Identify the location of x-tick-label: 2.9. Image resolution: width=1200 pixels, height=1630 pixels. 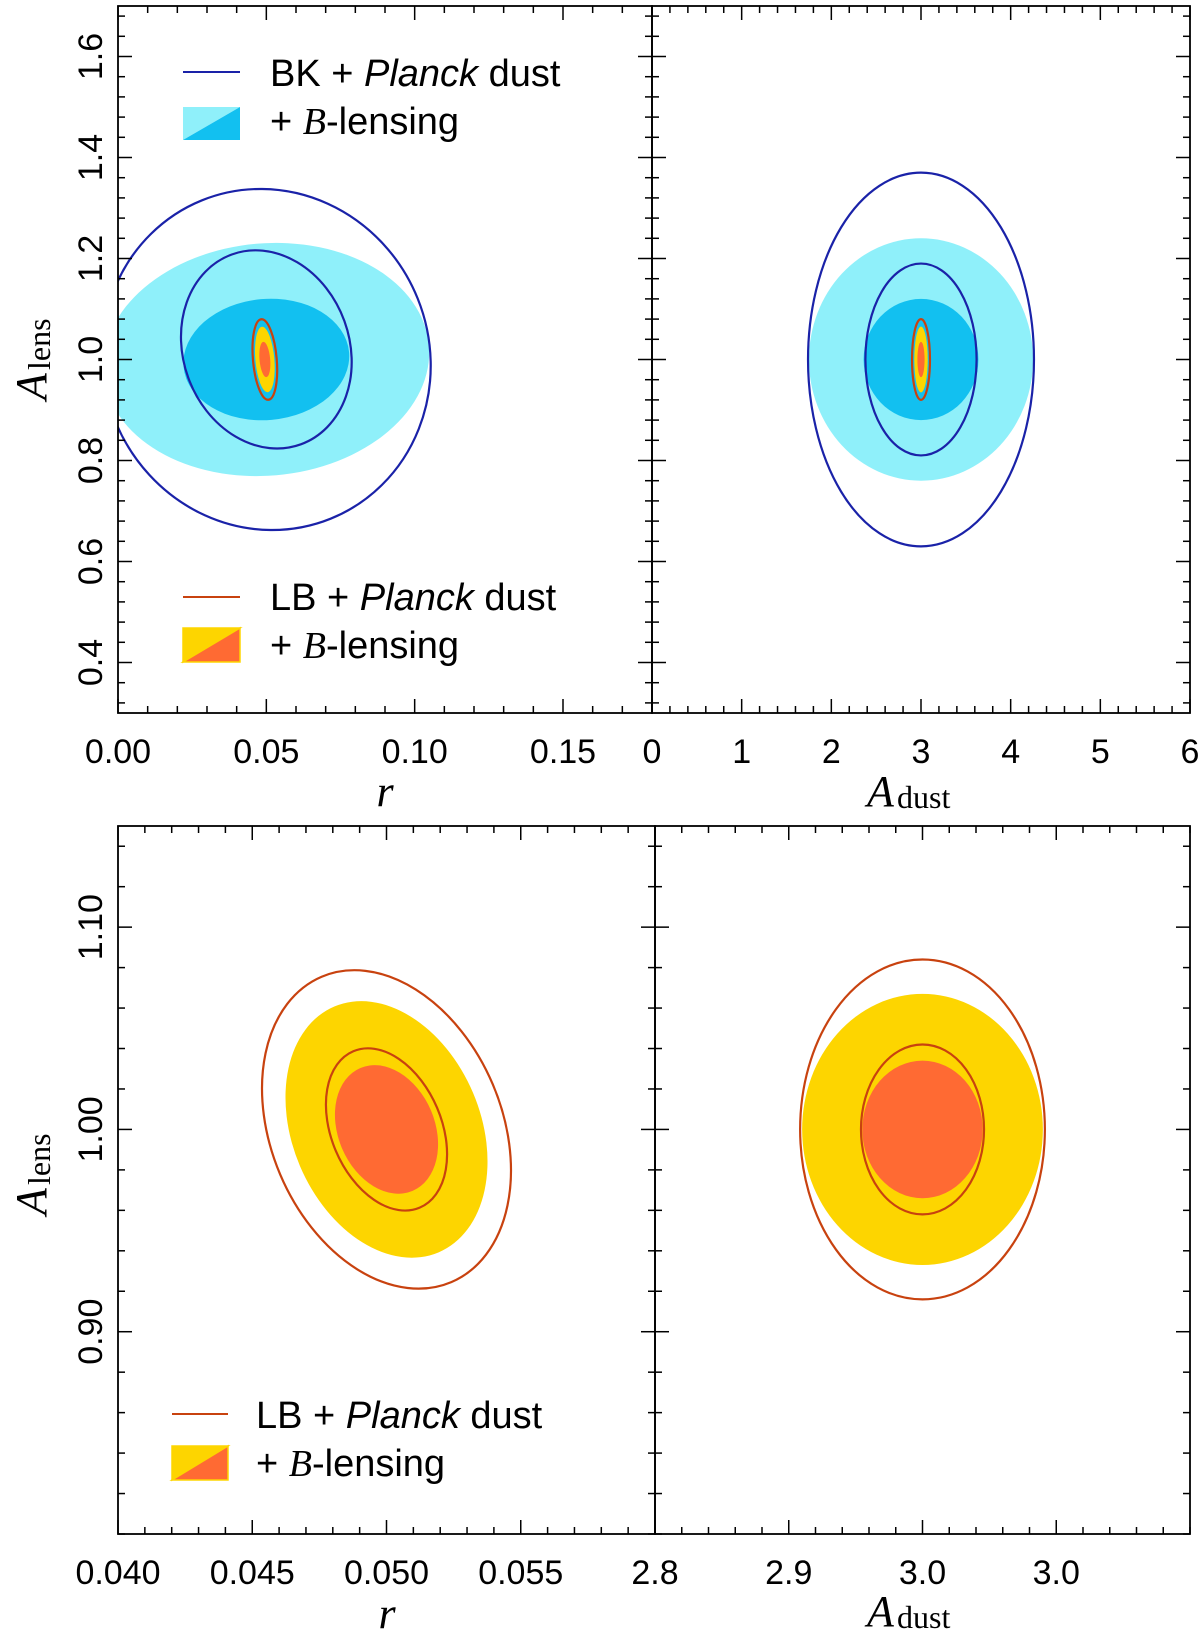
(788, 1573).